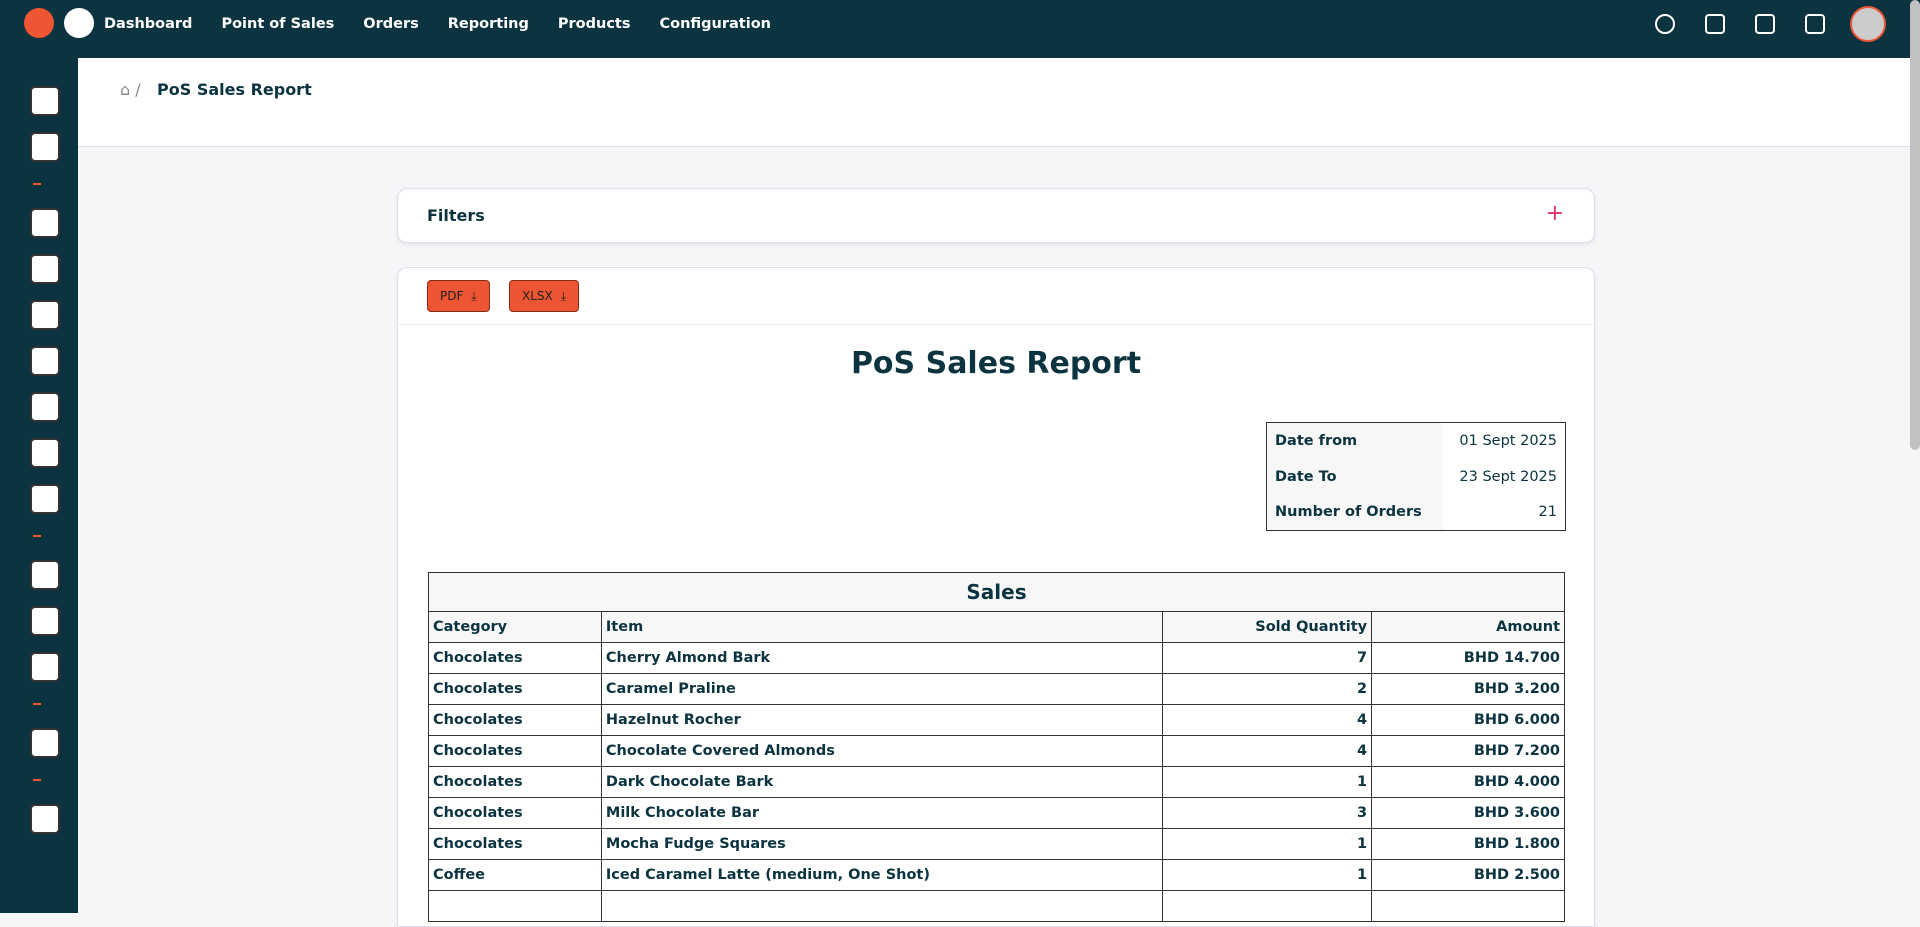 The width and height of the screenshot is (1920, 927). Describe the element at coordinates (488, 23) in the screenshot. I see `nav-item: Reporting` at that location.